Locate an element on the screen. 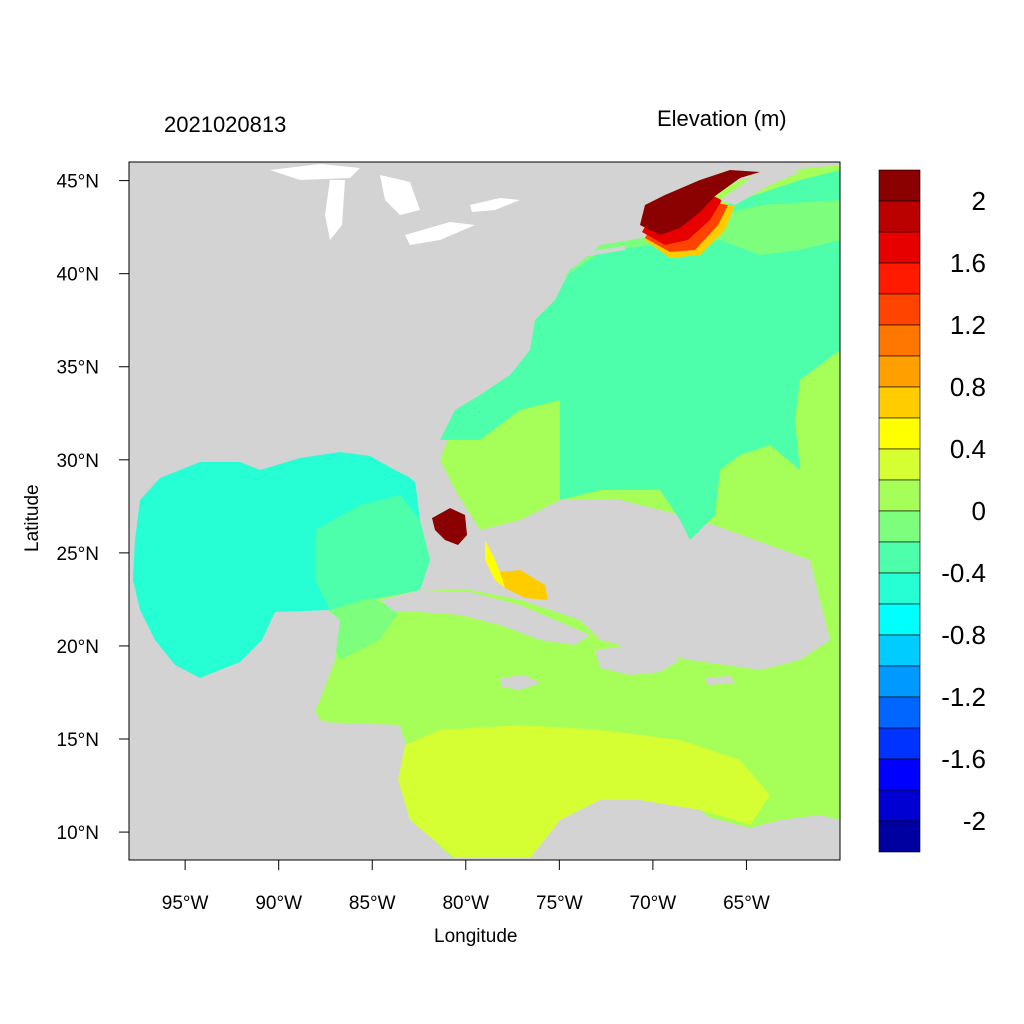 This screenshot has height=1024, width=1024. colorbar-label: 1.6 is located at coordinates (967, 263).